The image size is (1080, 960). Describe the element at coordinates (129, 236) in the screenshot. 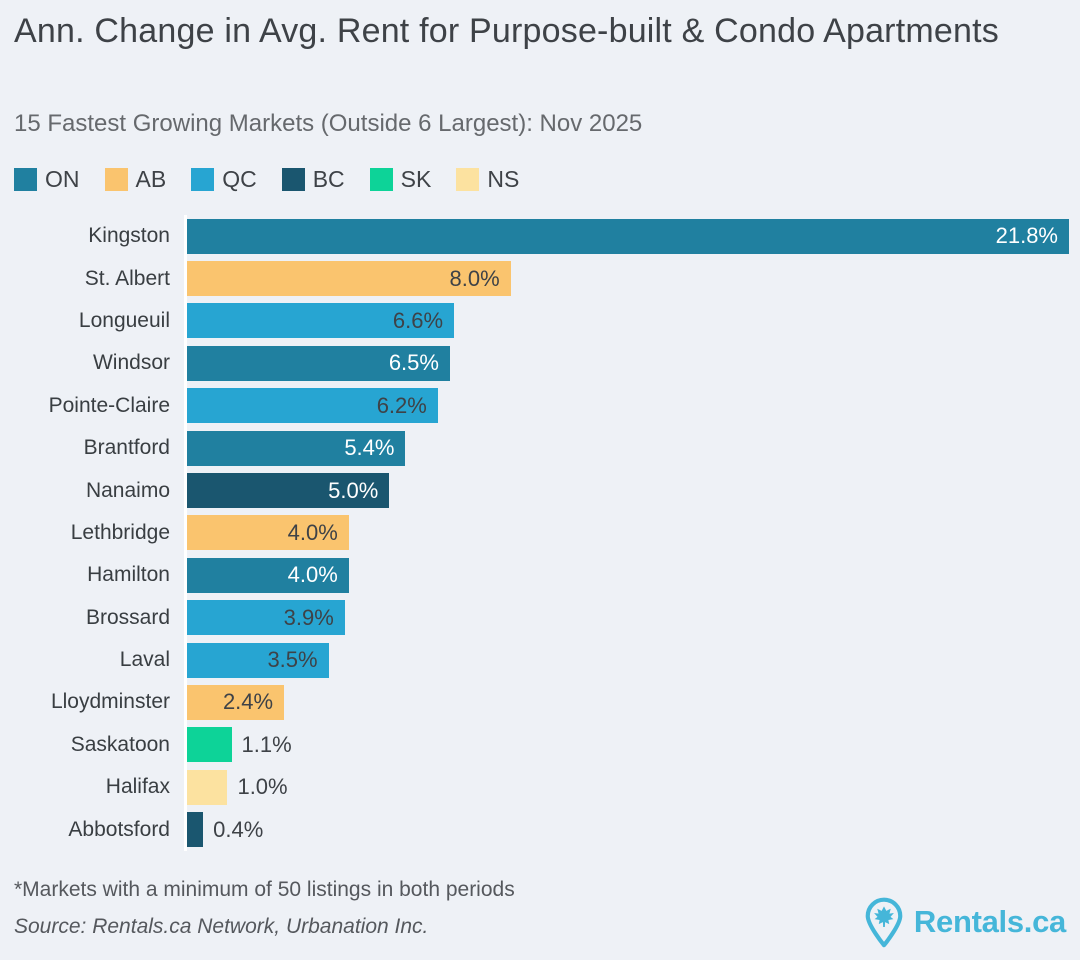

I see `market-label: Kingston` at that location.